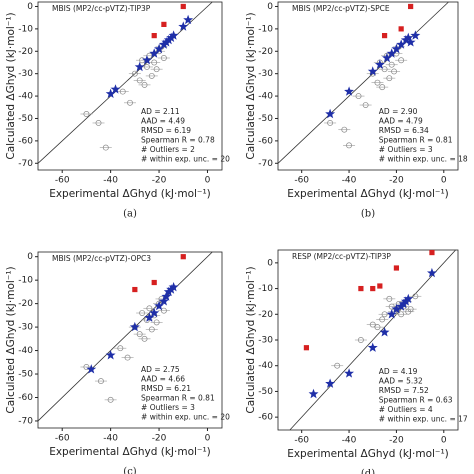 This screenshot has height=474, width=474. What do you see at coordinates (208, 439) in the screenshot?
I see `x-tick-label: 0` at bounding box center [208, 439].